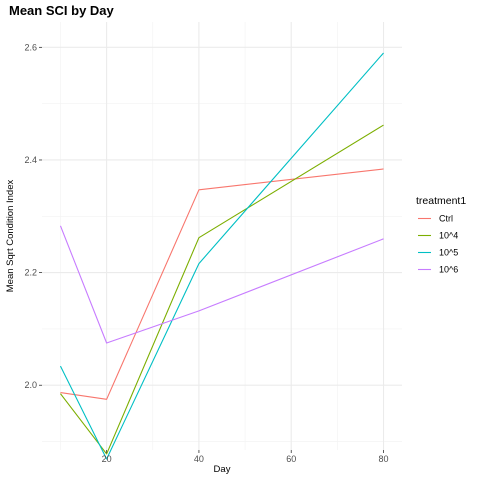  I want to click on y-tick-label: 2.2, so click(30, 273).